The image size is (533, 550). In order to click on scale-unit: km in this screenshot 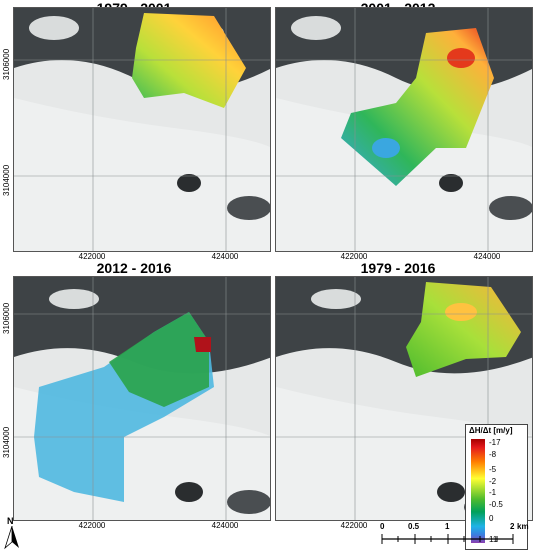, I will do `click(523, 526)`.